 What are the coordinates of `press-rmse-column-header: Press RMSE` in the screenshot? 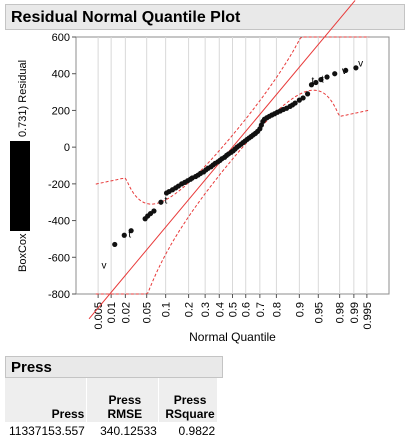 It's located at (123, 400).